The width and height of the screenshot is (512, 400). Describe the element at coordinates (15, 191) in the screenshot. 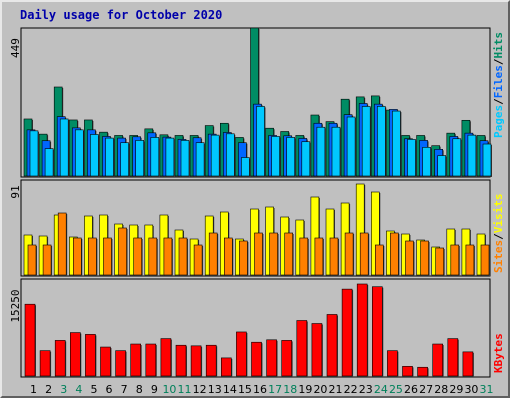

I see `mid-ymax-label: 91` at that location.